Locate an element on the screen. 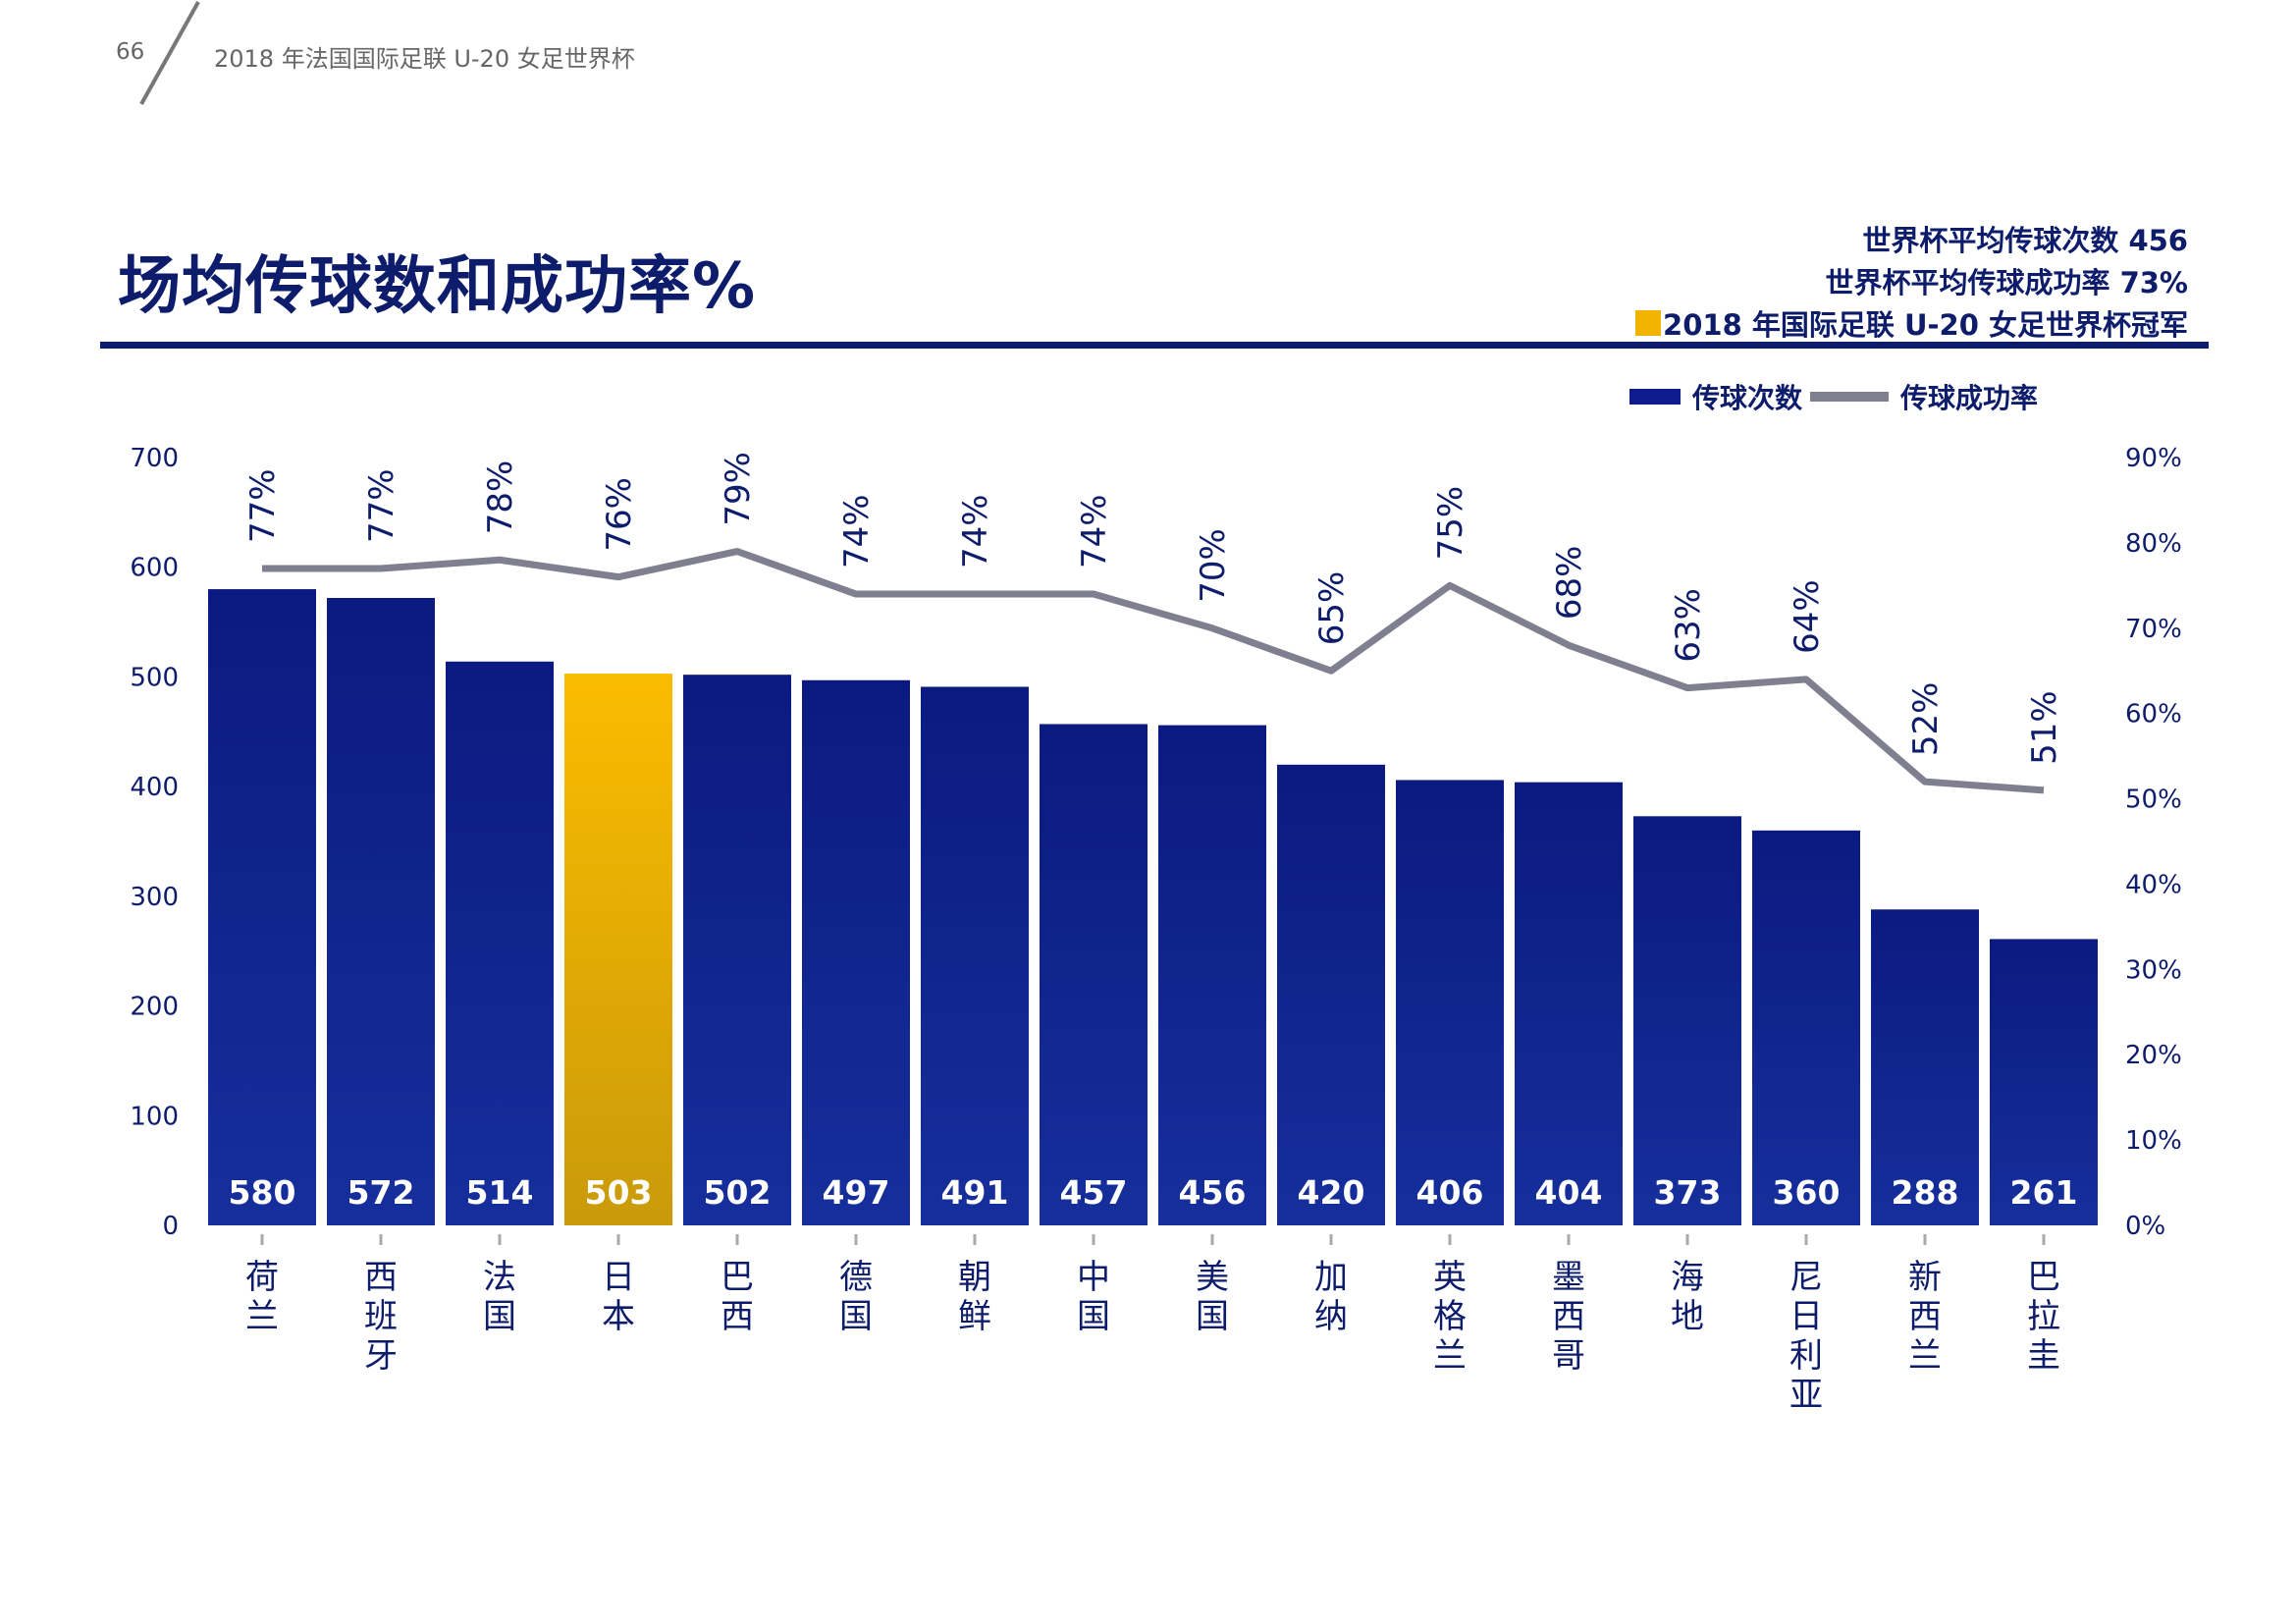  bar-value-label: 503 is located at coordinates (619, 1192).